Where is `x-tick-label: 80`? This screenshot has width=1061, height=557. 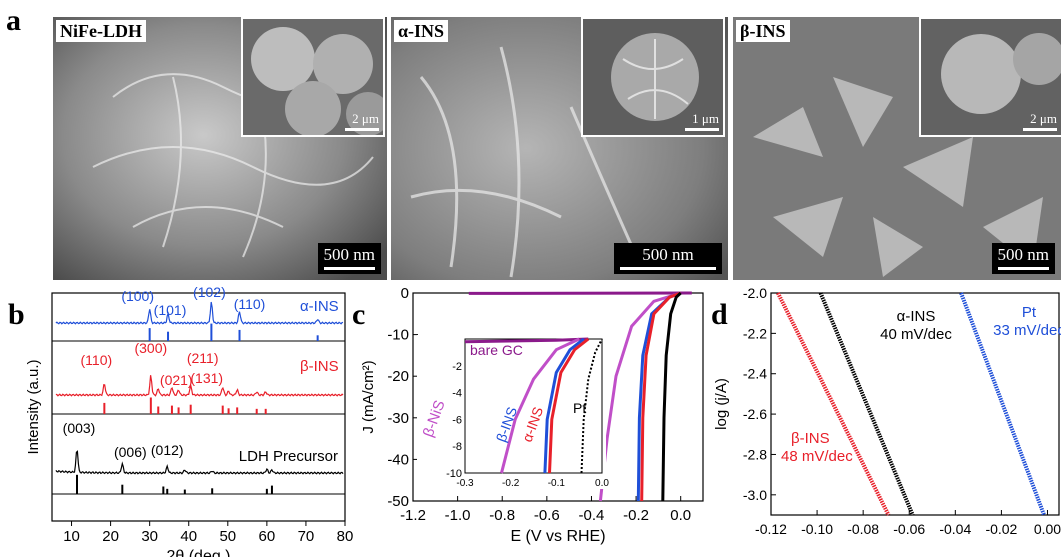
x-tick-label: 80 is located at coordinates (345, 536).